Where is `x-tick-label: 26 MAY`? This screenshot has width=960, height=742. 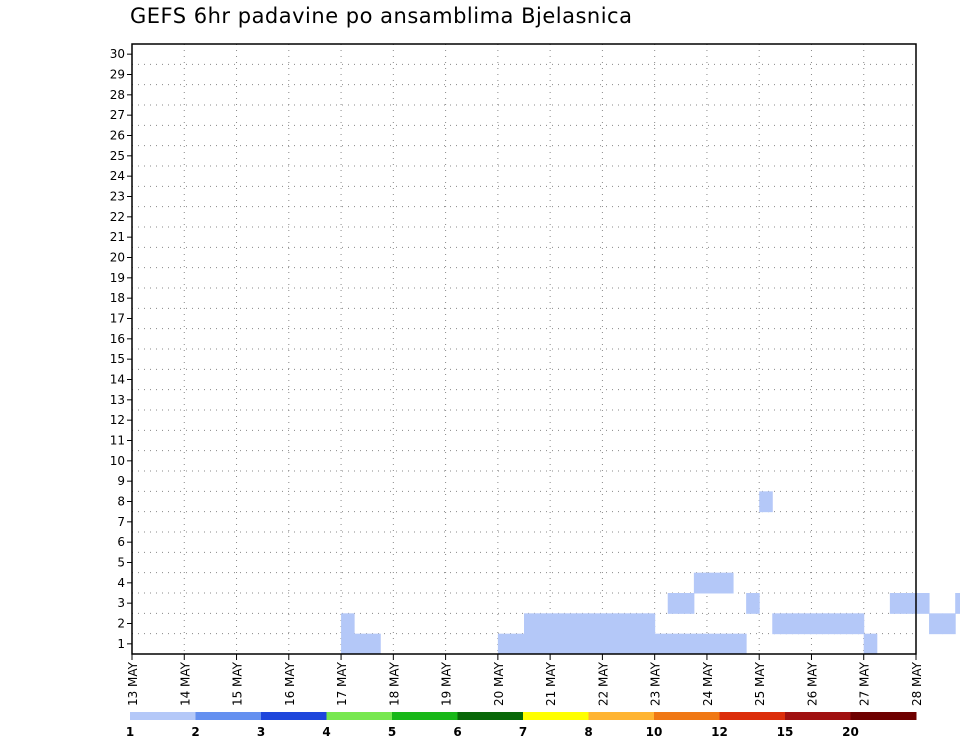 x-tick-label: 26 MAY is located at coordinates (812, 683).